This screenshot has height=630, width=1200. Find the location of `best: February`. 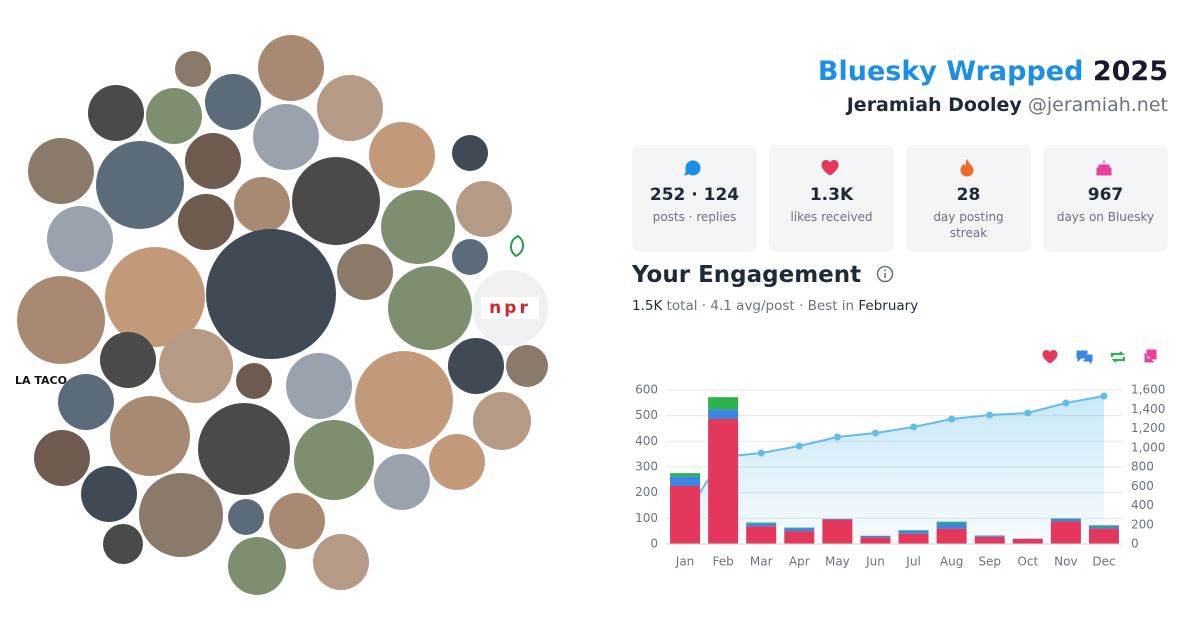

best: February is located at coordinates (888, 306).